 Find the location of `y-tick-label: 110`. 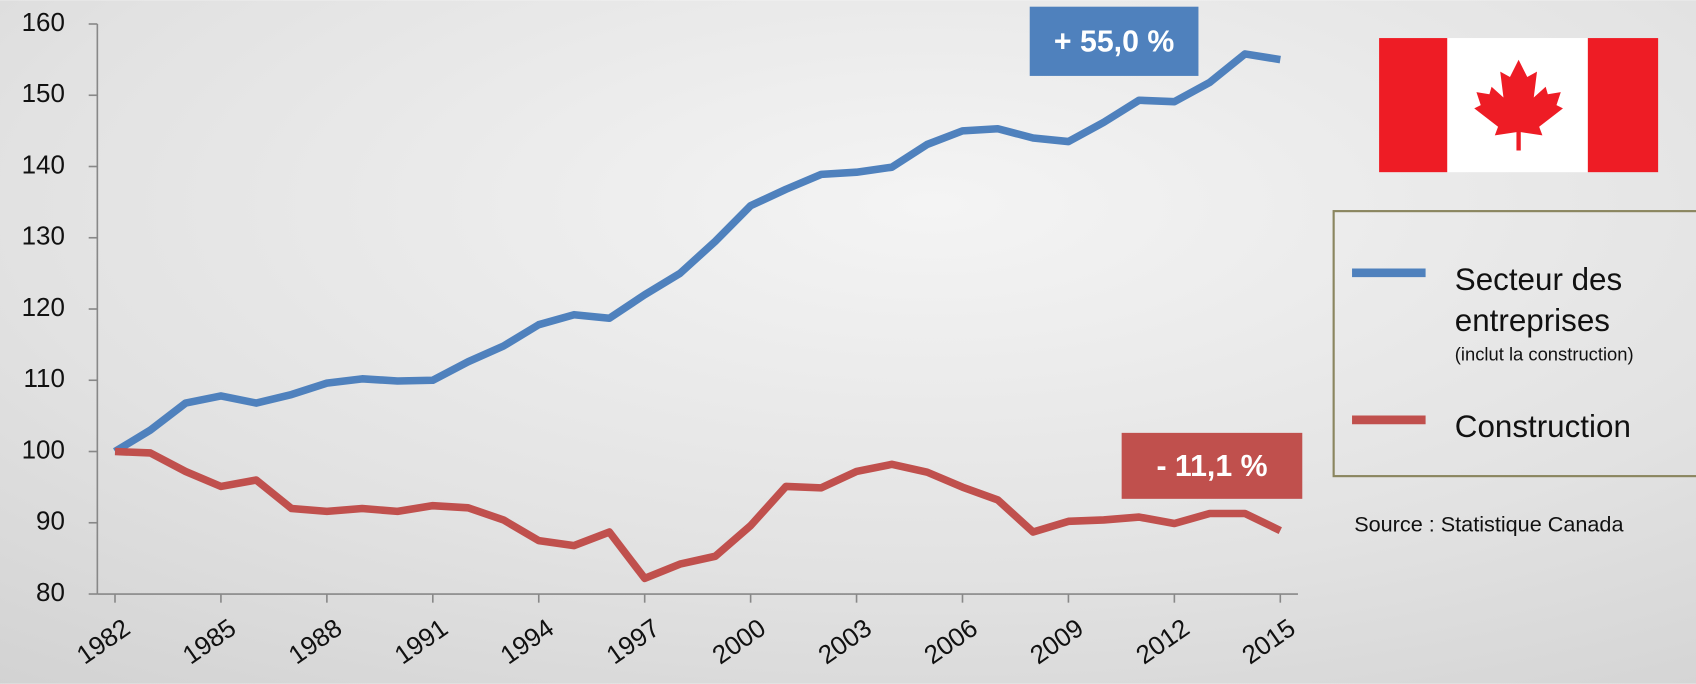

y-tick-label: 110 is located at coordinates (44, 379).